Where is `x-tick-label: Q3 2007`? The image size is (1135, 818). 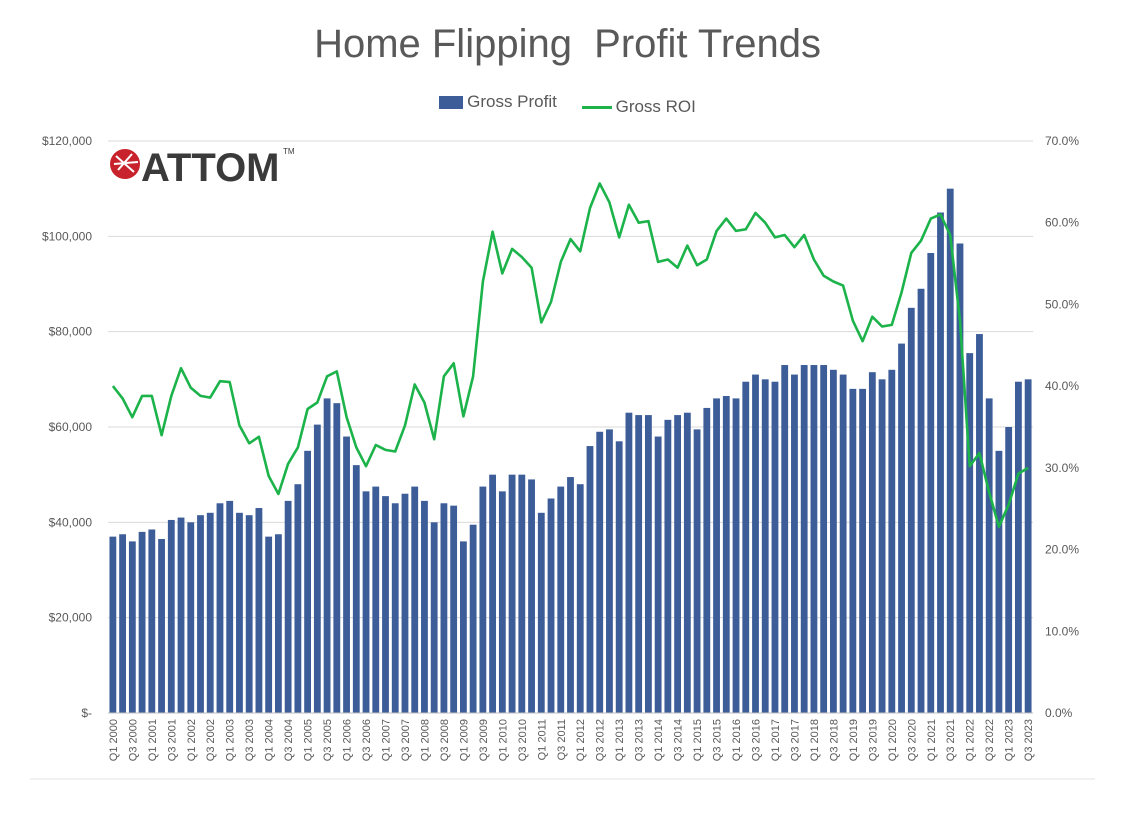
x-tick-label: Q3 2007 is located at coordinates (406, 740).